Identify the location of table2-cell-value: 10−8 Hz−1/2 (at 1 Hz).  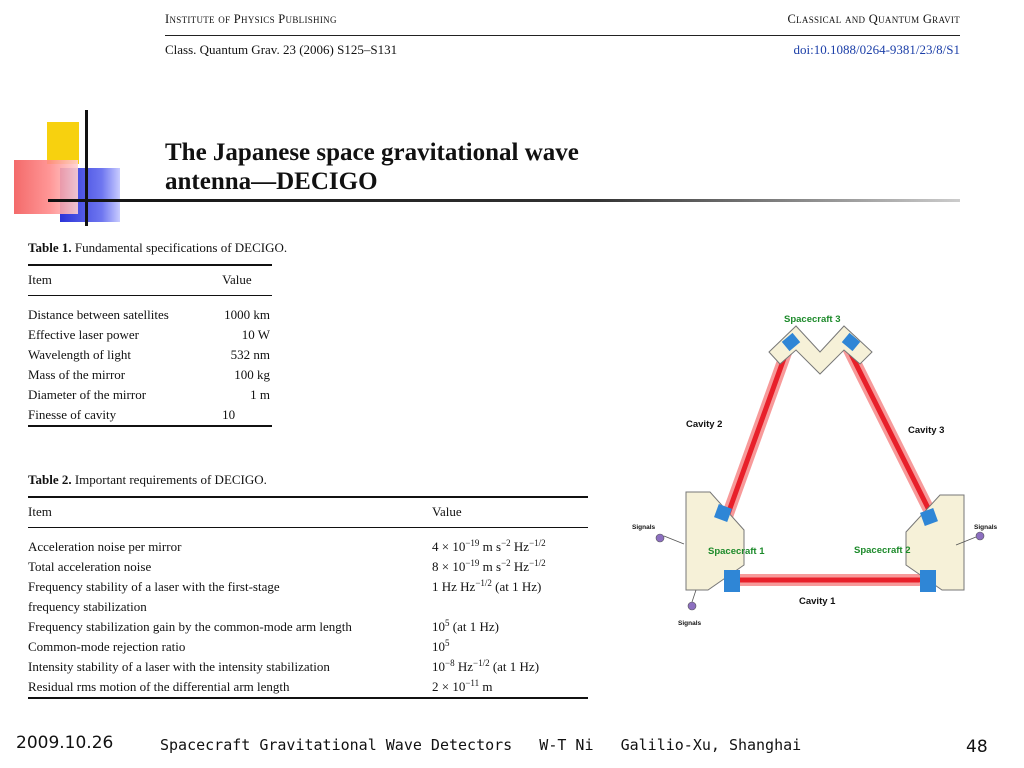
(486, 666).